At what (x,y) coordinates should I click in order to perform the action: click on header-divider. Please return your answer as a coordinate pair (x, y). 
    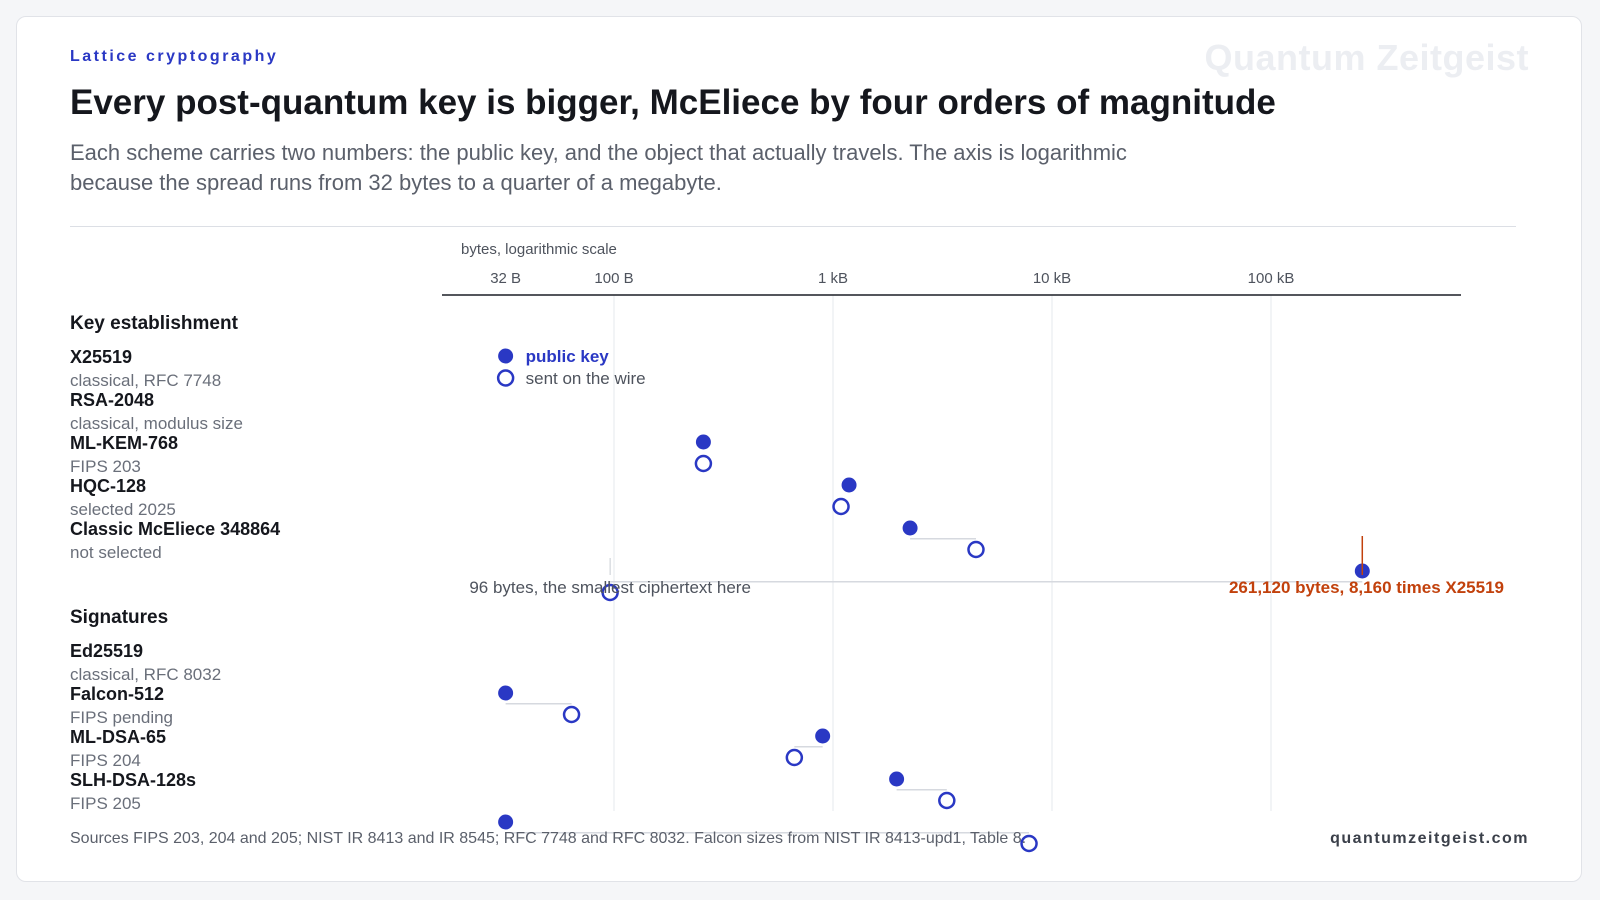
    Looking at the image, I should click on (793, 226).